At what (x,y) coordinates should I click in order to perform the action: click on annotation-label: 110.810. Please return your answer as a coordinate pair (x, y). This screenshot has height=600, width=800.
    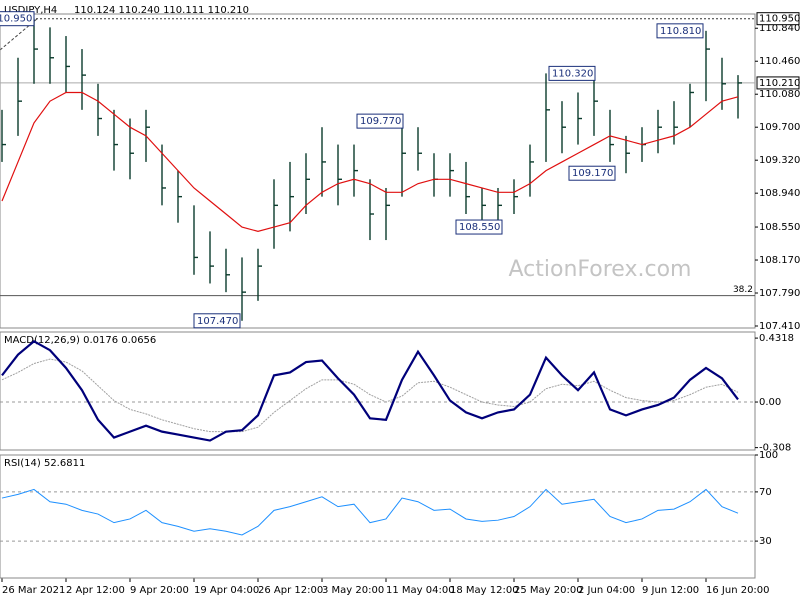
    Looking at the image, I should click on (680, 31).